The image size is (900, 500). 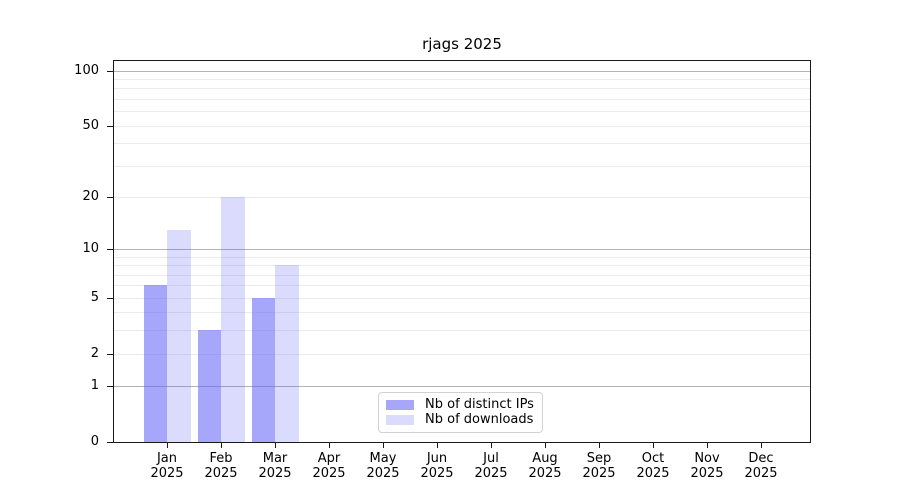 I want to click on y-axis-tick-label: 10, so click(x=90, y=248).